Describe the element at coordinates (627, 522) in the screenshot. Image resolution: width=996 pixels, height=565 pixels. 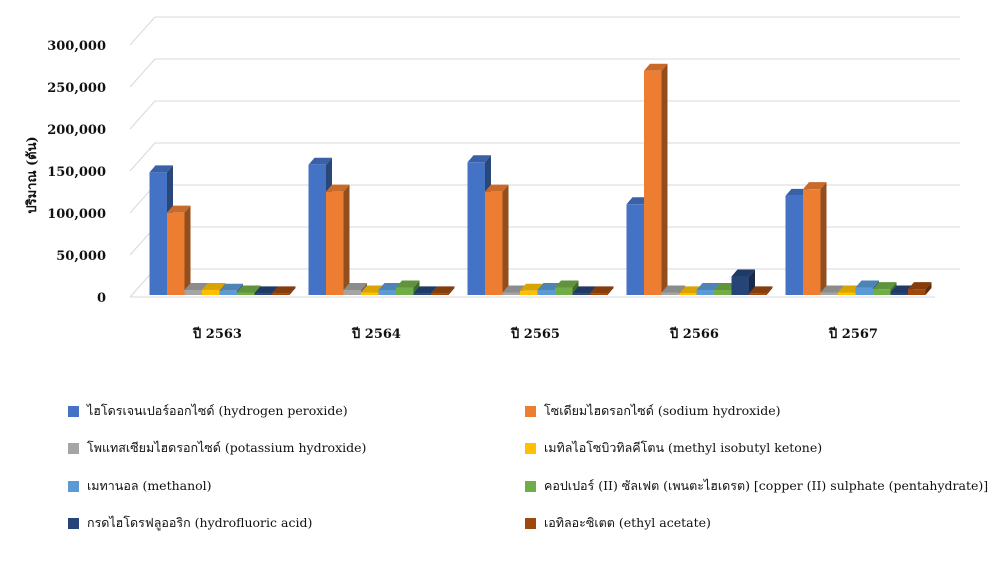
I see `legend-label: เอทิลอะซิเตต (ethyl acetate)` at that location.